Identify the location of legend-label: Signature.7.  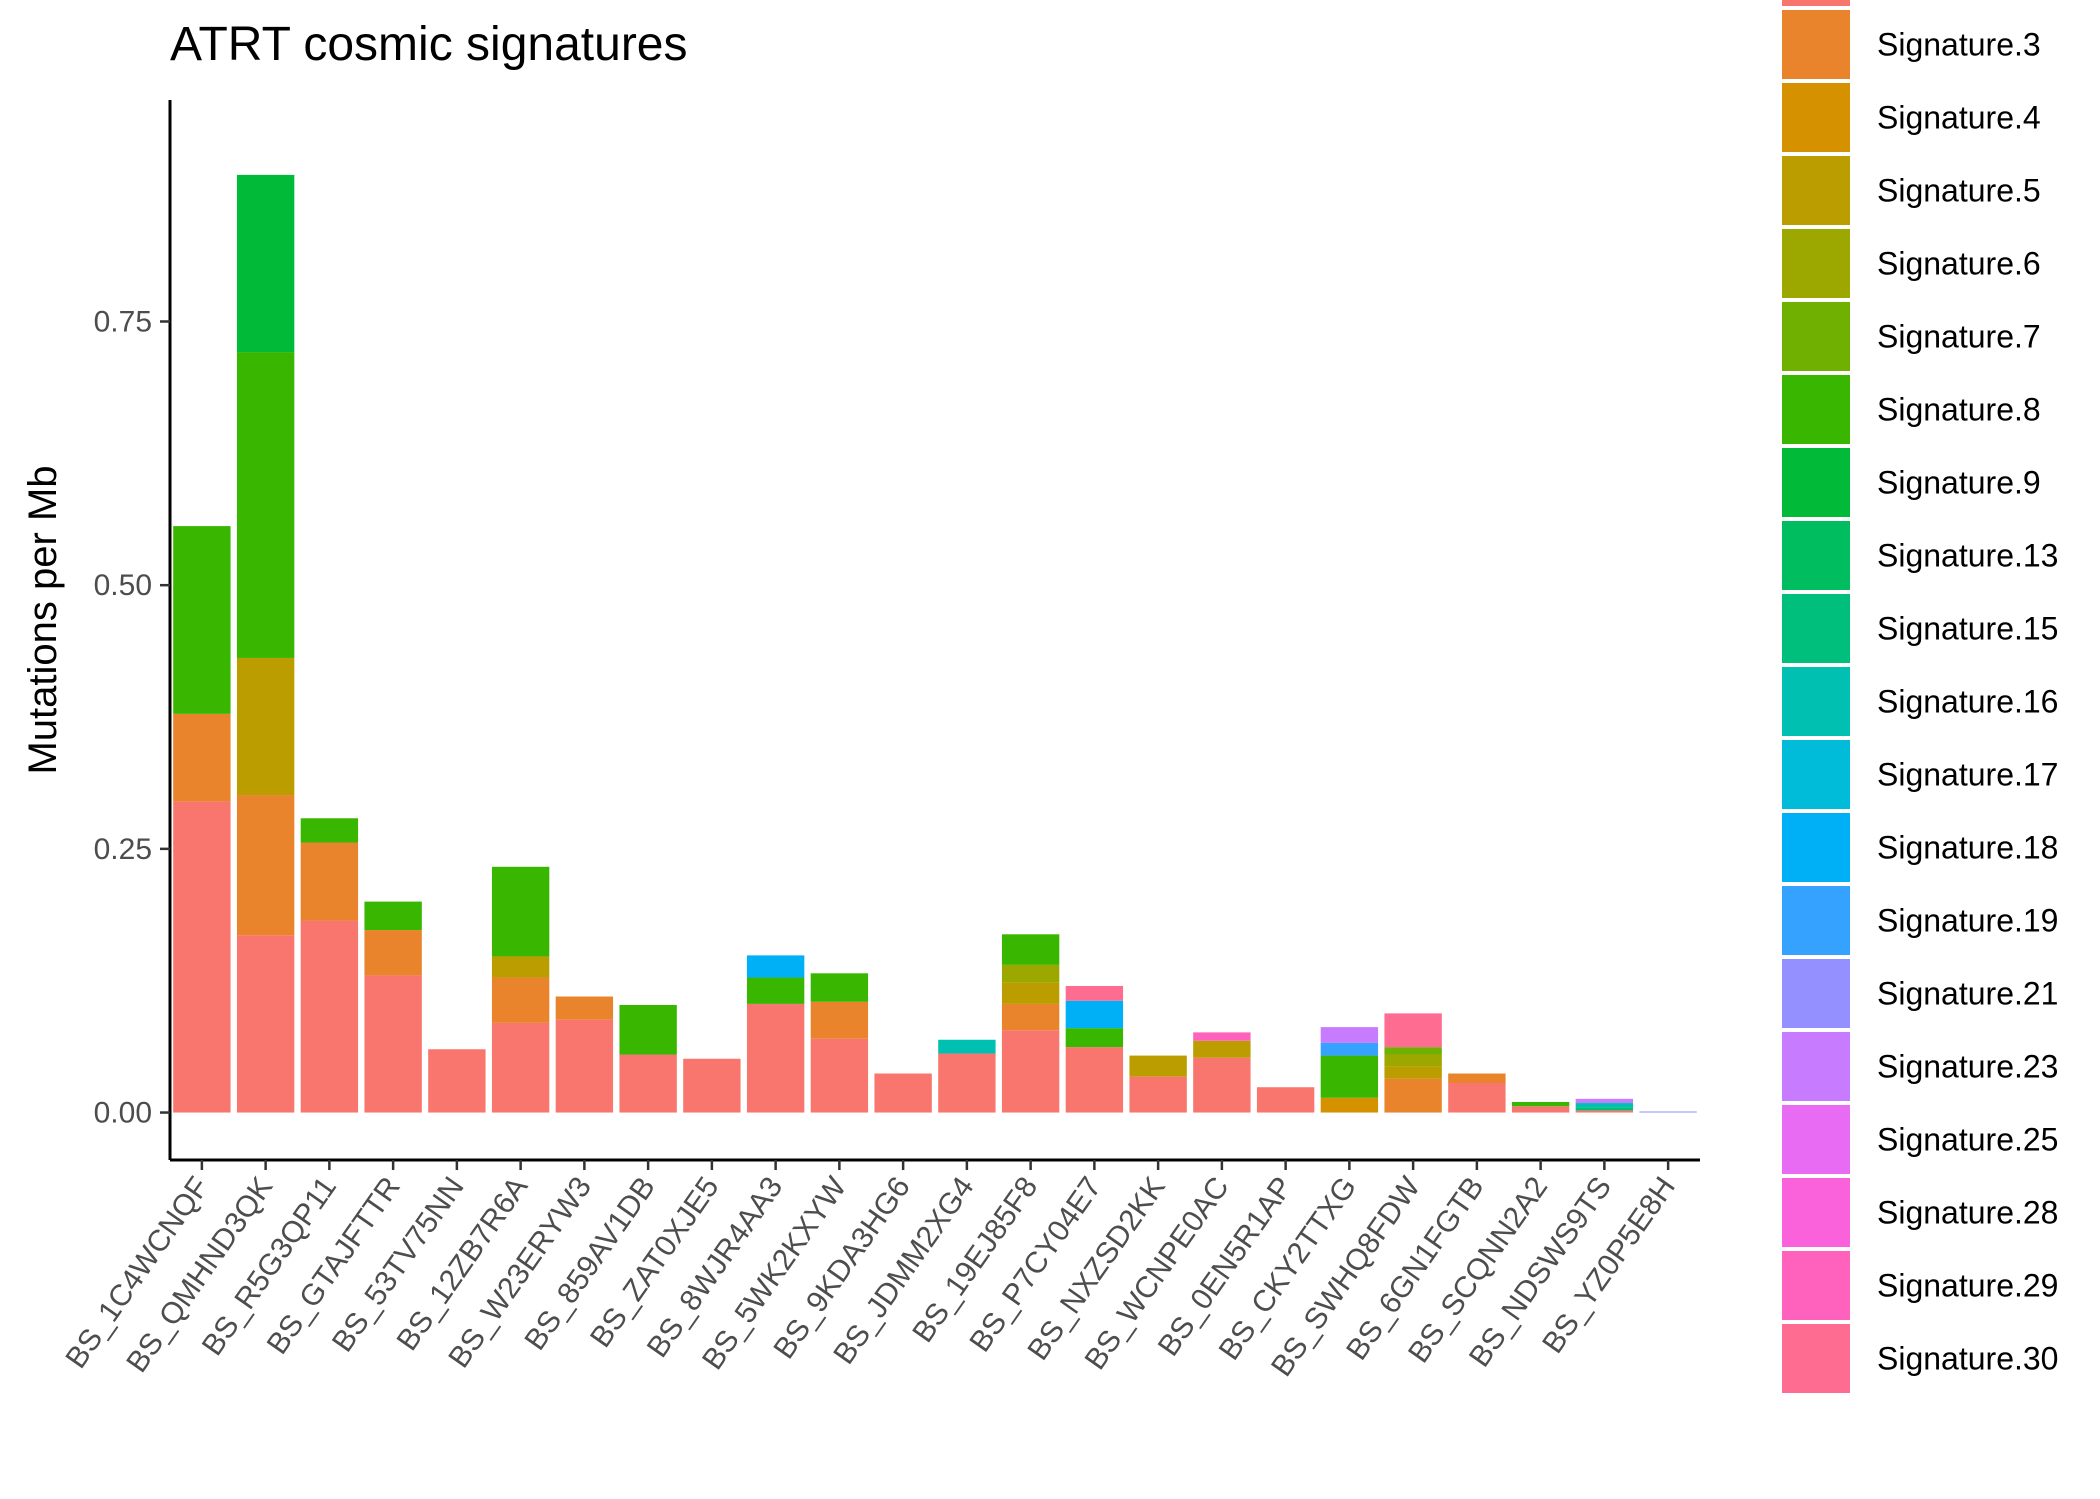
(1959, 337).